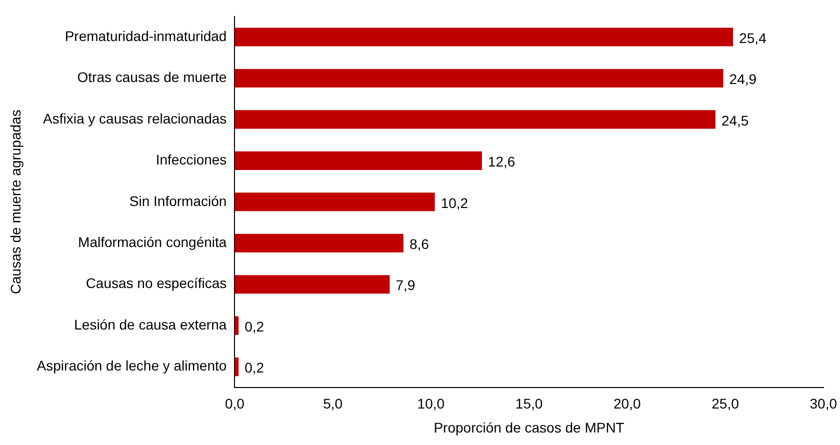  Describe the element at coordinates (156, 283) in the screenshot. I see `y-tick-label: Causas no específicas` at that location.